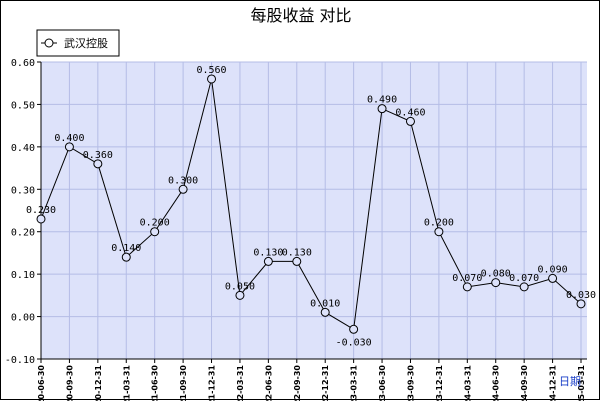 This screenshot has width=600, height=401. I want to click on data-label: 0.080, so click(496, 274).